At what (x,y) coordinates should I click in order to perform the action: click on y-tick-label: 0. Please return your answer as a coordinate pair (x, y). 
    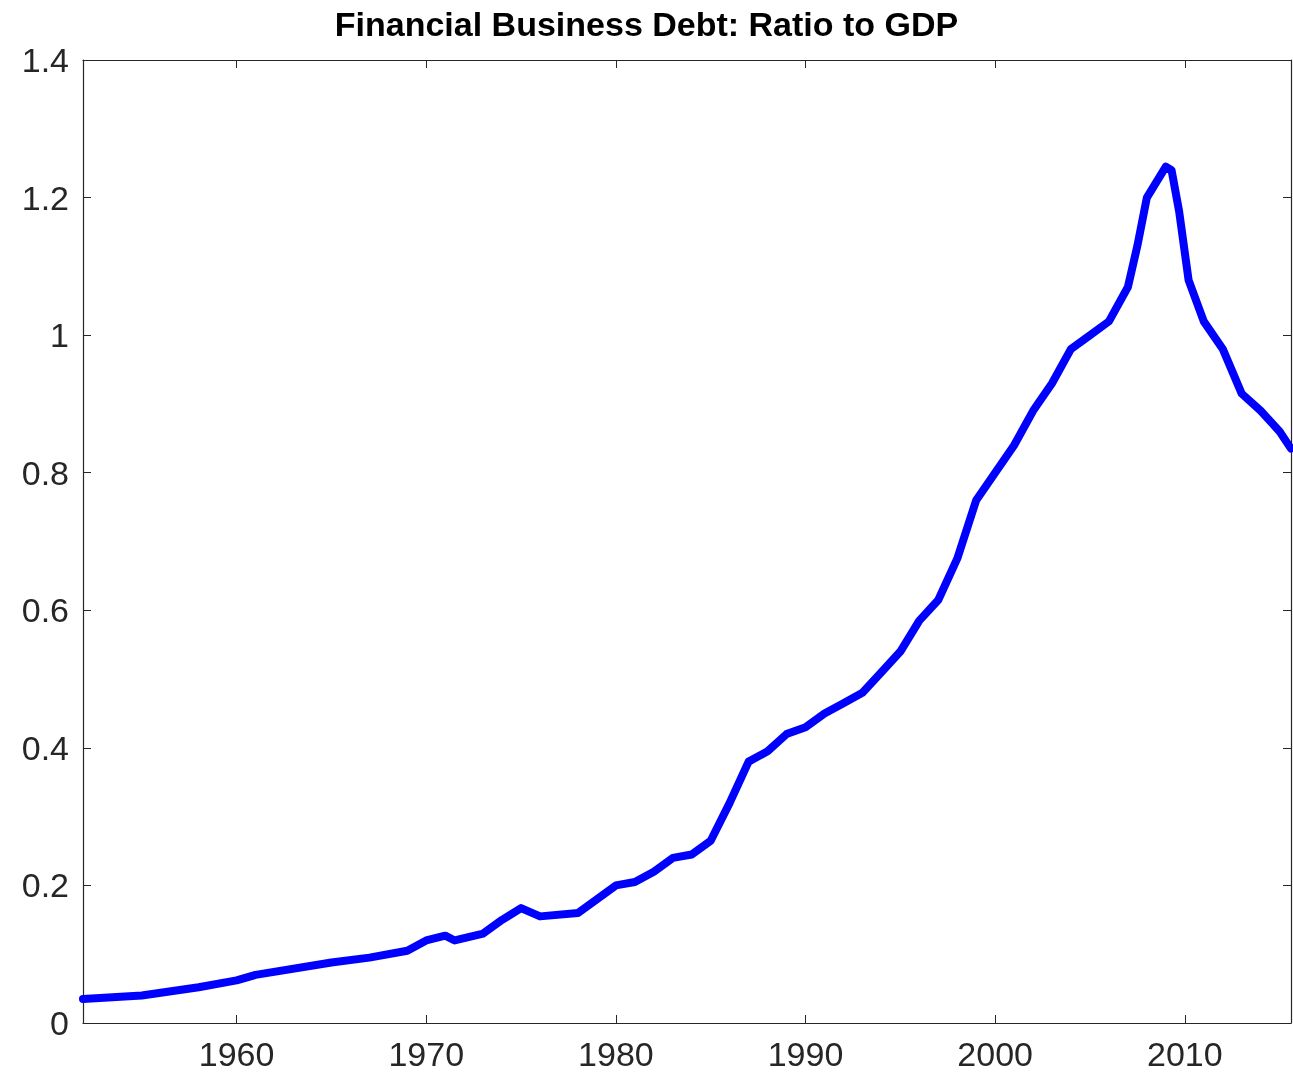
    Looking at the image, I should click on (59, 1023).